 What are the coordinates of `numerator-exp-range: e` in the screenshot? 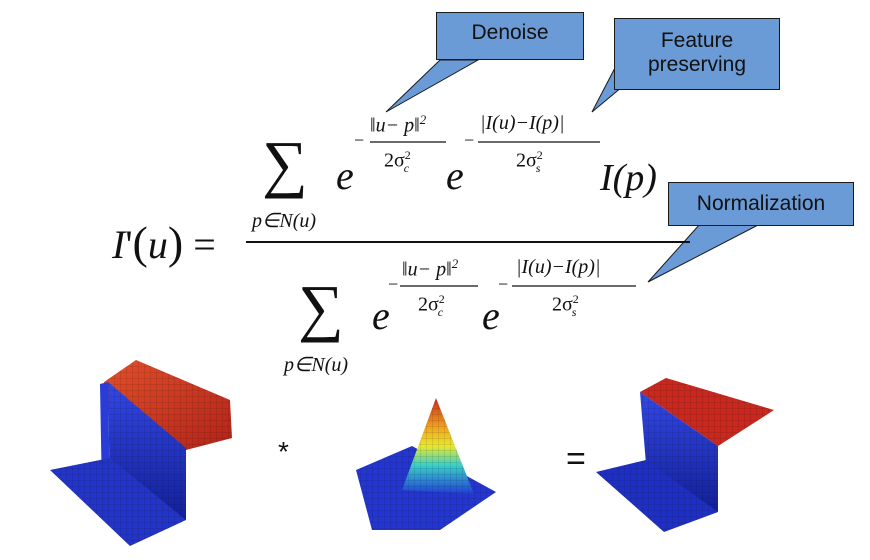 It's located at (455, 175).